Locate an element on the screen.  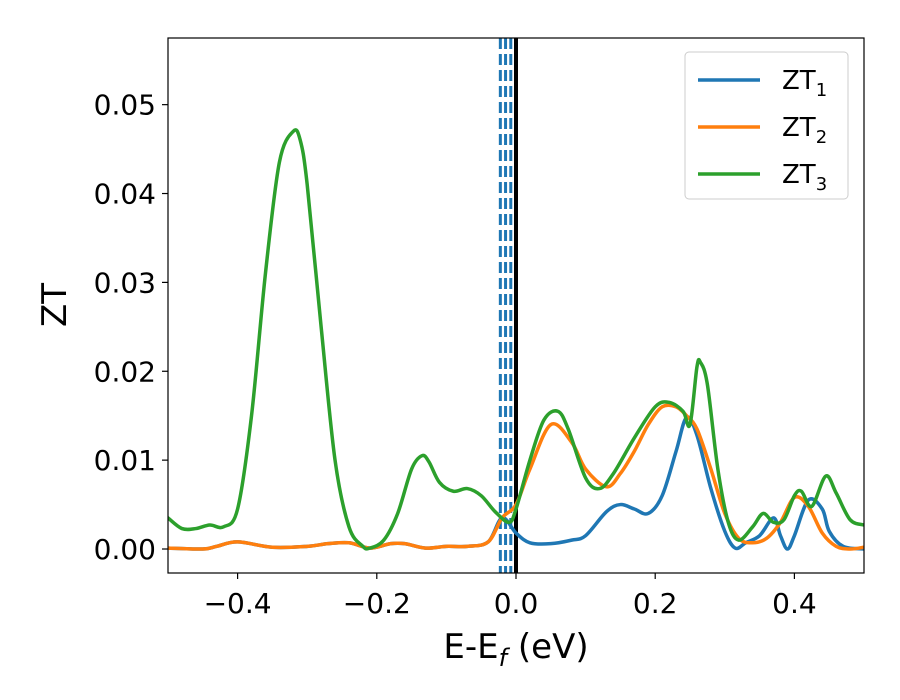
vertical-lines is located at coordinates (508, 305).